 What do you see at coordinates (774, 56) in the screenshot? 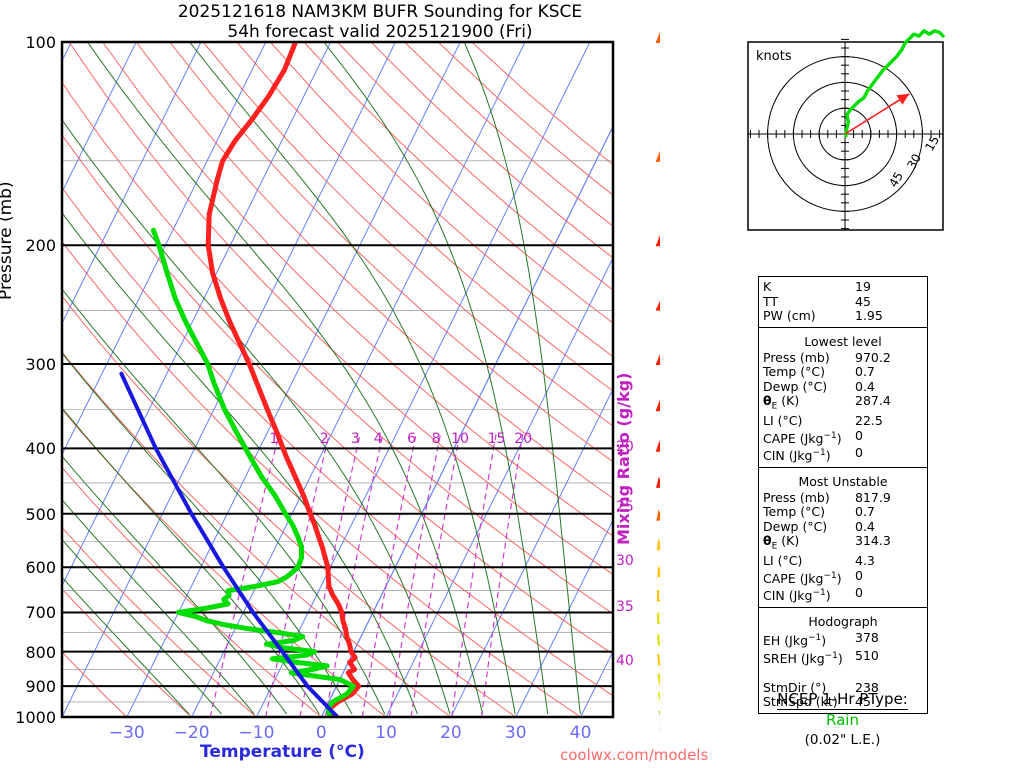
I see `hodograph-unit-label: knots` at bounding box center [774, 56].